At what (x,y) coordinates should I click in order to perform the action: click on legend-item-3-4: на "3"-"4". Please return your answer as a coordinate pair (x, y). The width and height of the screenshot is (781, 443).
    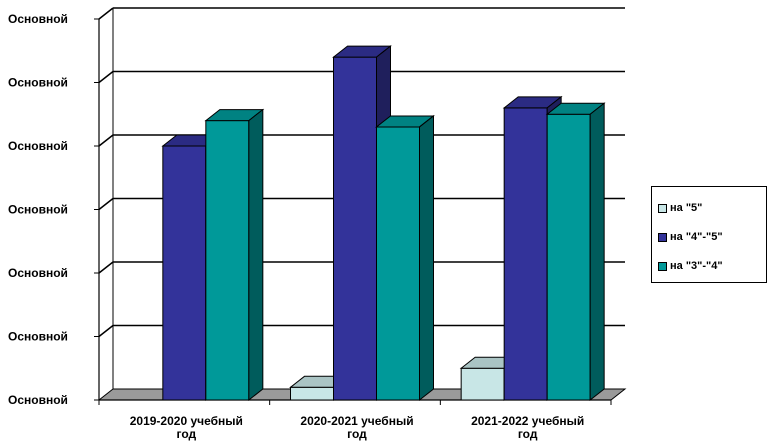
    Looking at the image, I should click on (690, 266).